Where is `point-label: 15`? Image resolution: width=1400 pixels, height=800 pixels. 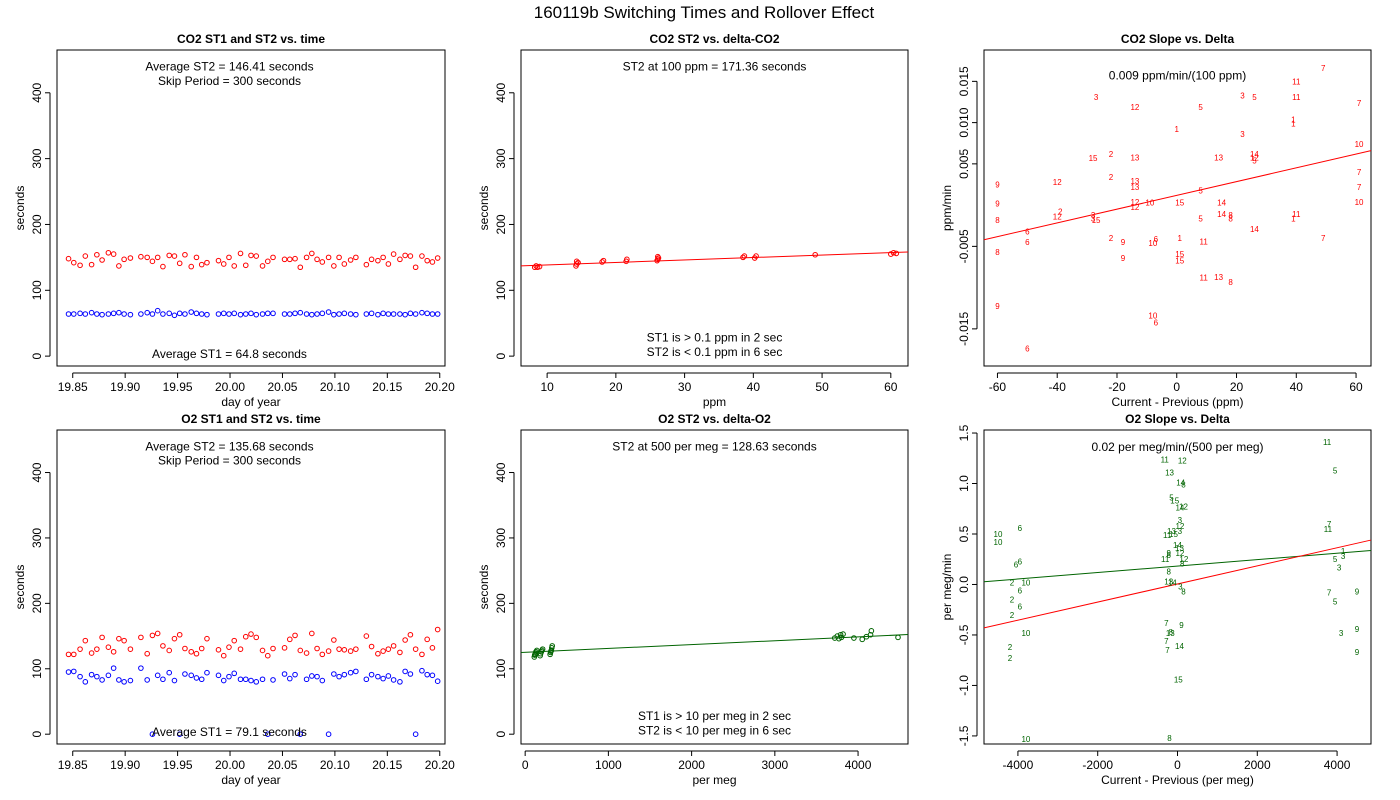
point-label: 15 is located at coordinates (1178, 679).